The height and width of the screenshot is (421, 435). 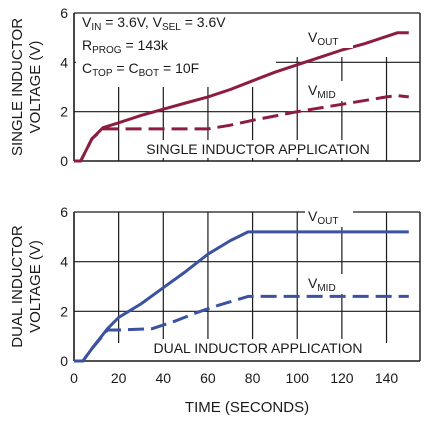 I want to click on x-tick-label: 20, so click(x=119, y=378).